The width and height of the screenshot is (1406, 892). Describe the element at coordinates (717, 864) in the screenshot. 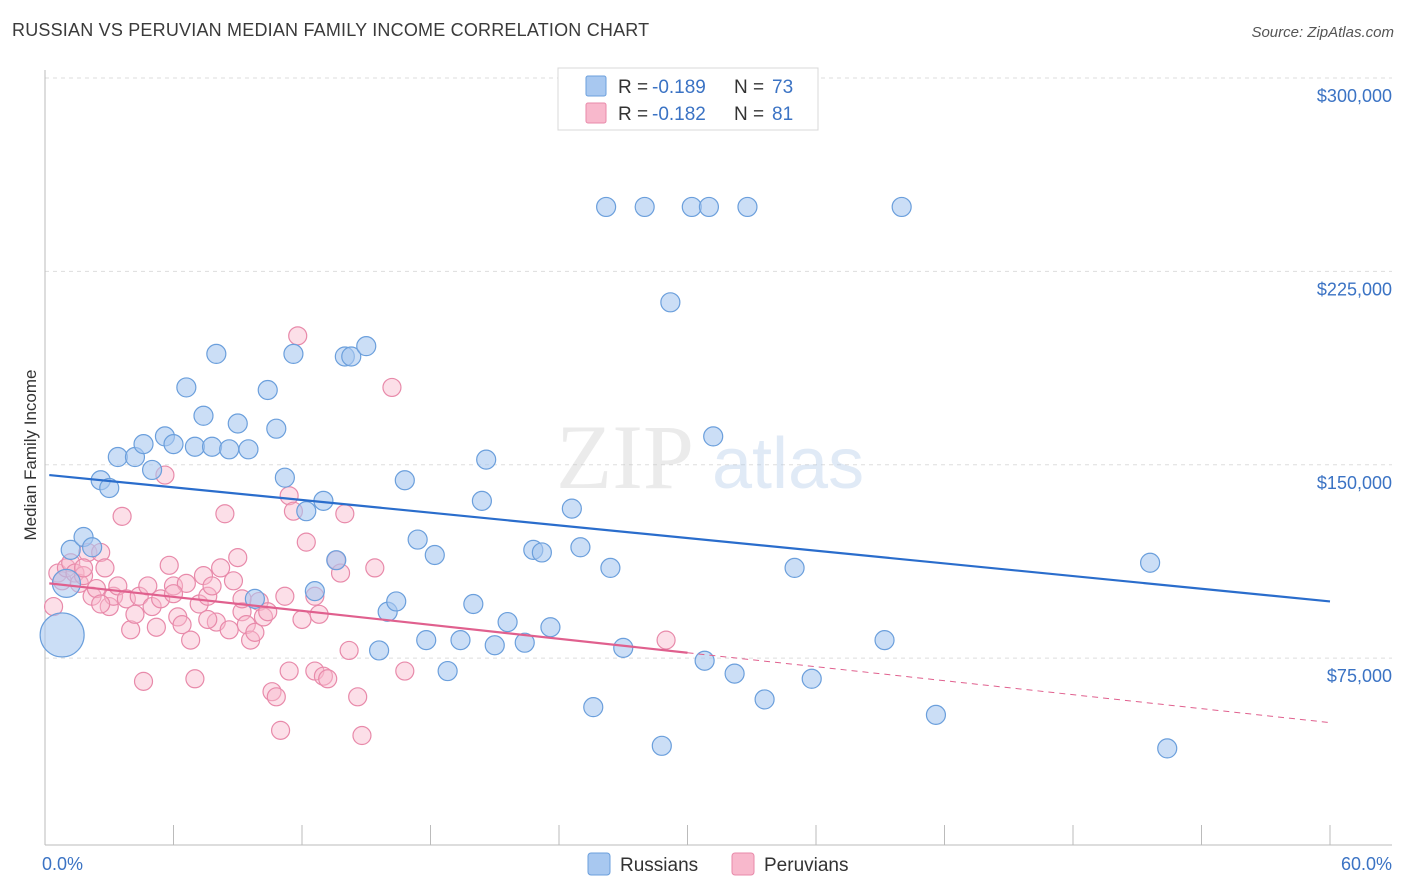

I see `x-tick-labels: 0.0% 60.0%` at that location.